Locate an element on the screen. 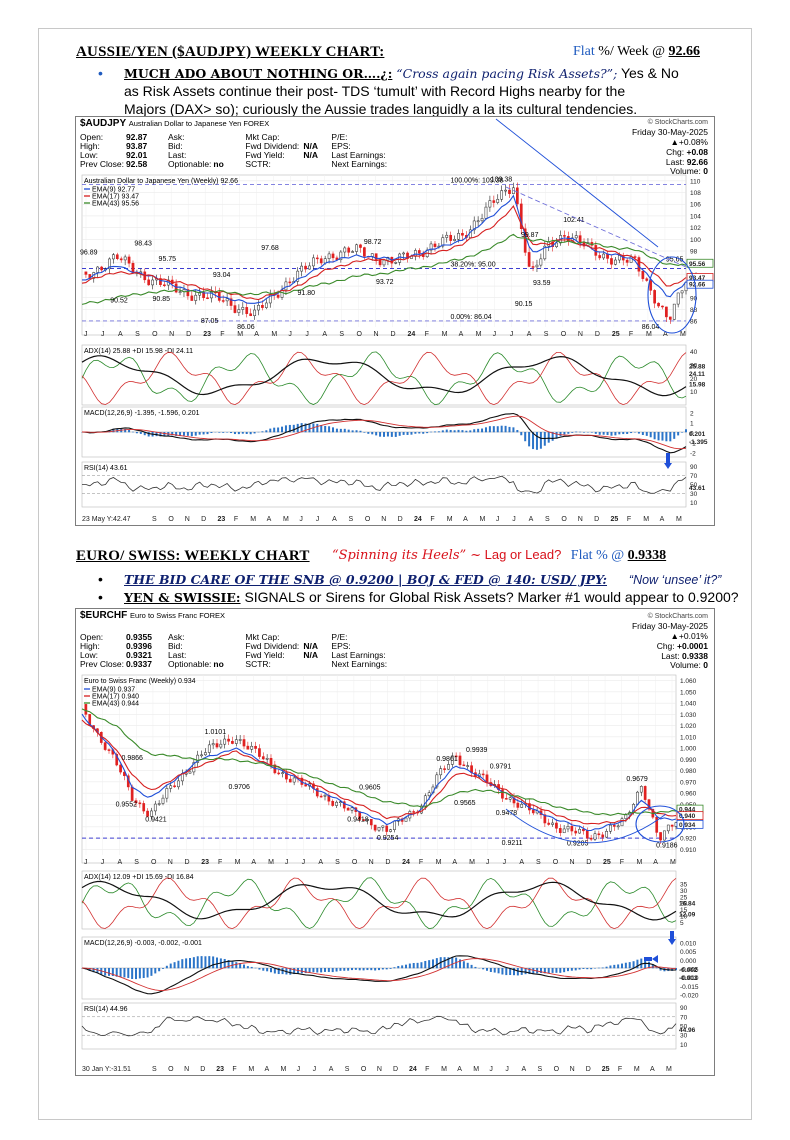 The width and height of the screenshot is (790, 1140). q-last-value: 0.9338 is located at coordinates (695, 655).